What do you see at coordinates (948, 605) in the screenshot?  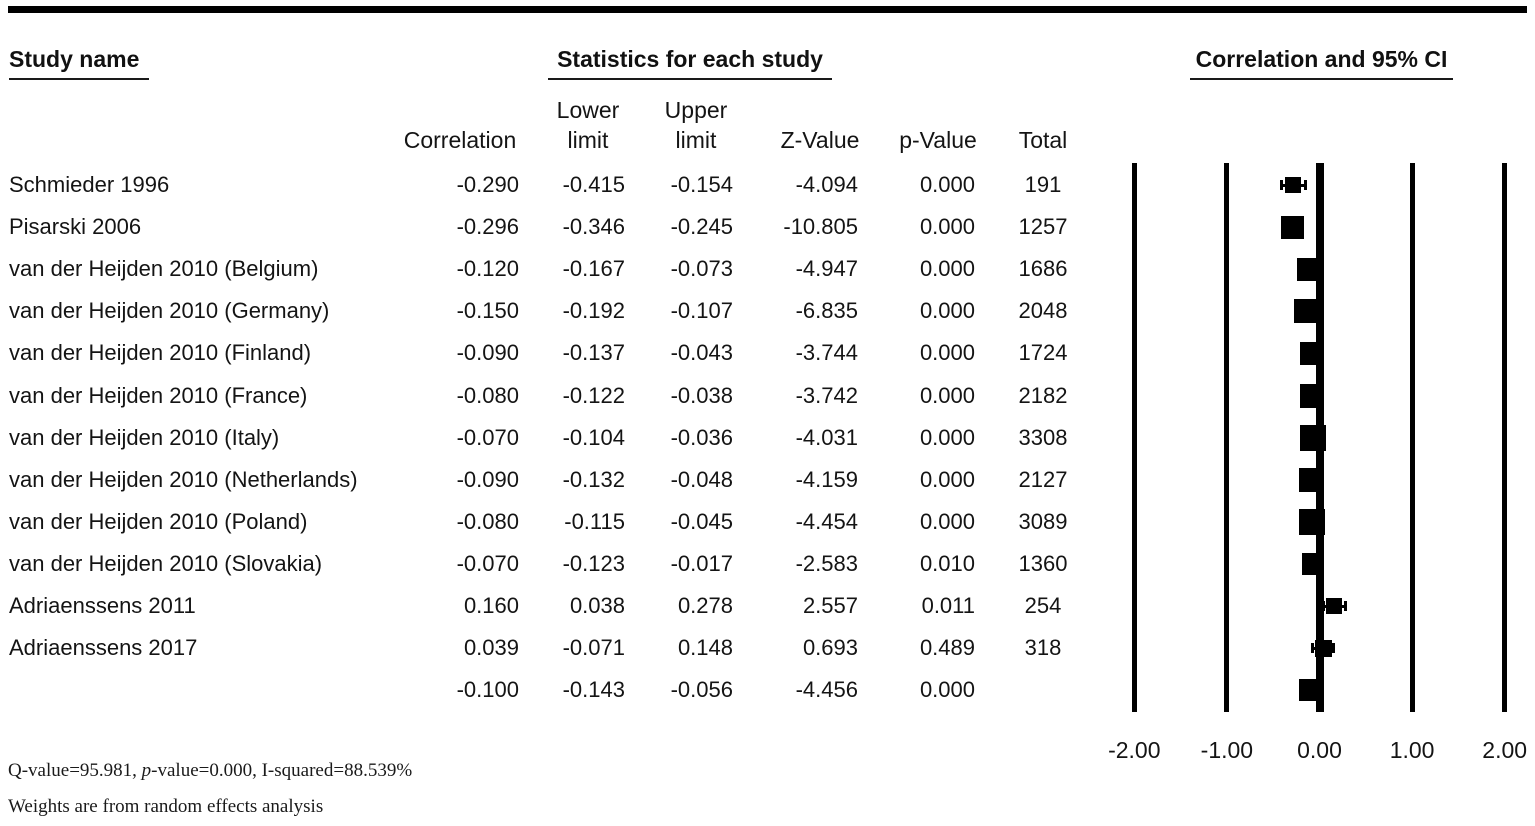 I see `p-value-cell: 0.011` at bounding box center [948, 605].